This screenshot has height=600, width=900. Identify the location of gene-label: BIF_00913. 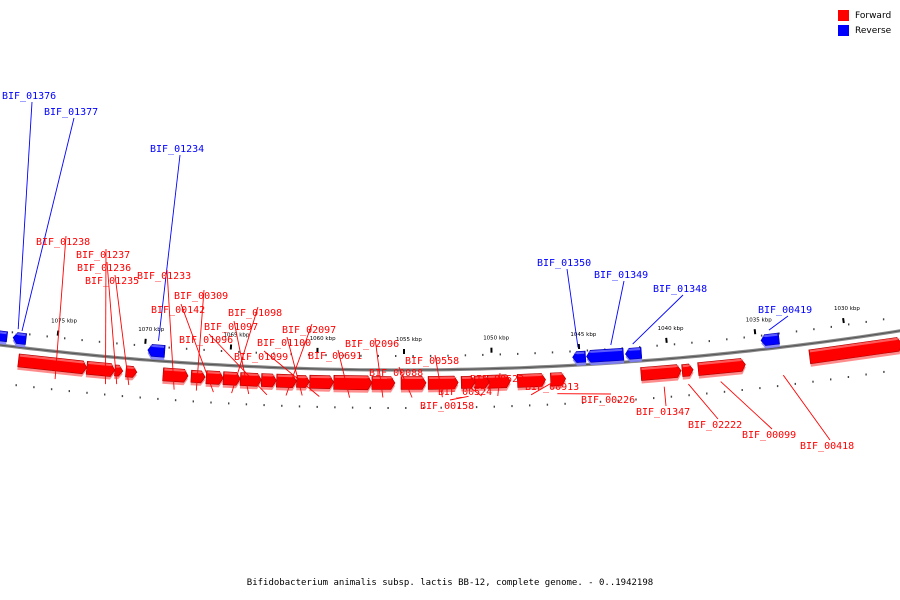
(552, 387).